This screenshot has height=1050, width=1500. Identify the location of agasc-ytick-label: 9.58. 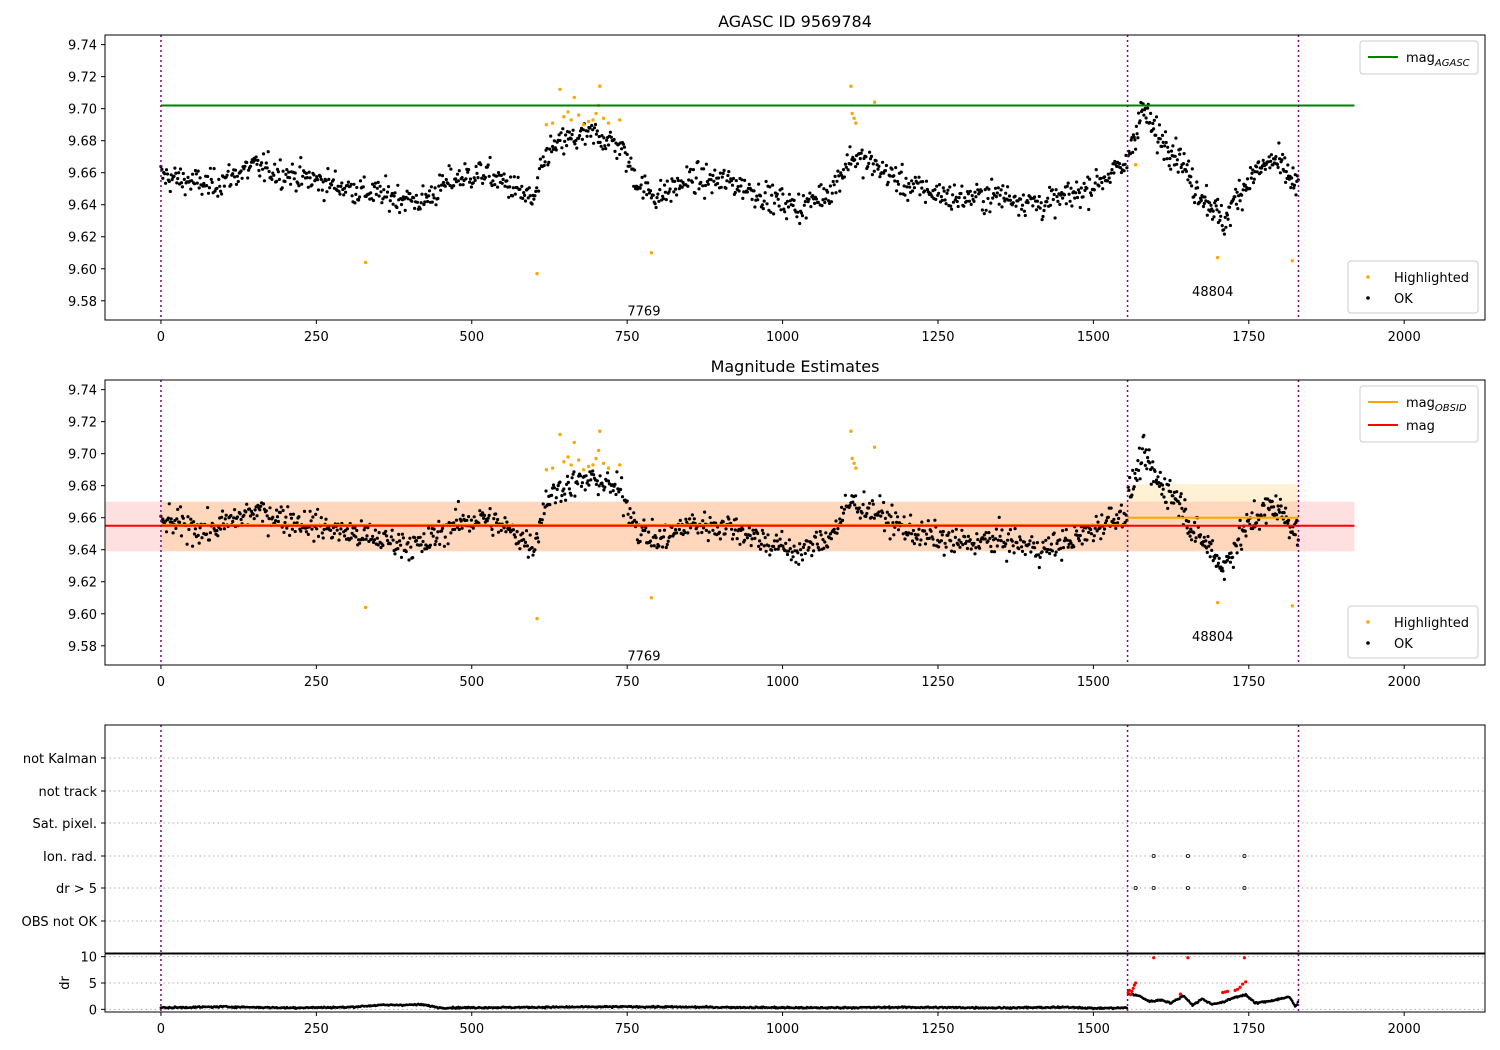
(82, 302).